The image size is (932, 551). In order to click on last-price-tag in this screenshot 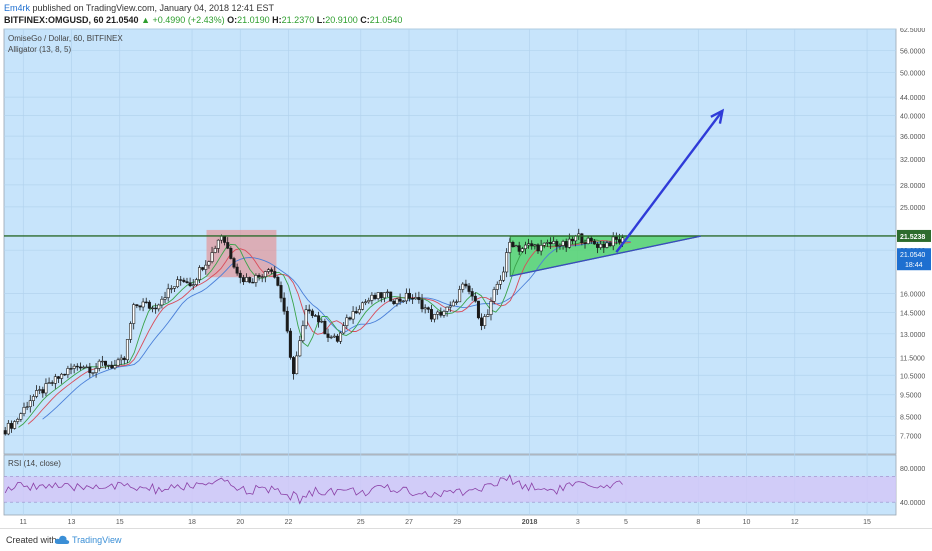, I will do `click(914, 259)`.